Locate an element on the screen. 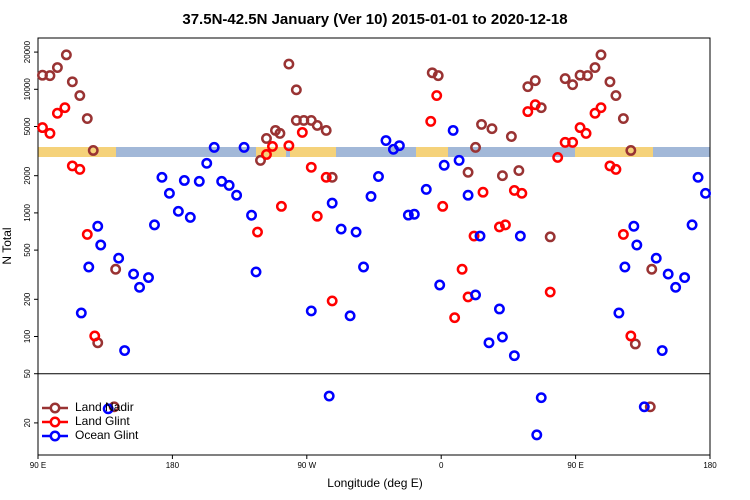 The height and width of the screenshot is (500, 750). legend-label: Ocean Glint is located at coordinates (107, 435).